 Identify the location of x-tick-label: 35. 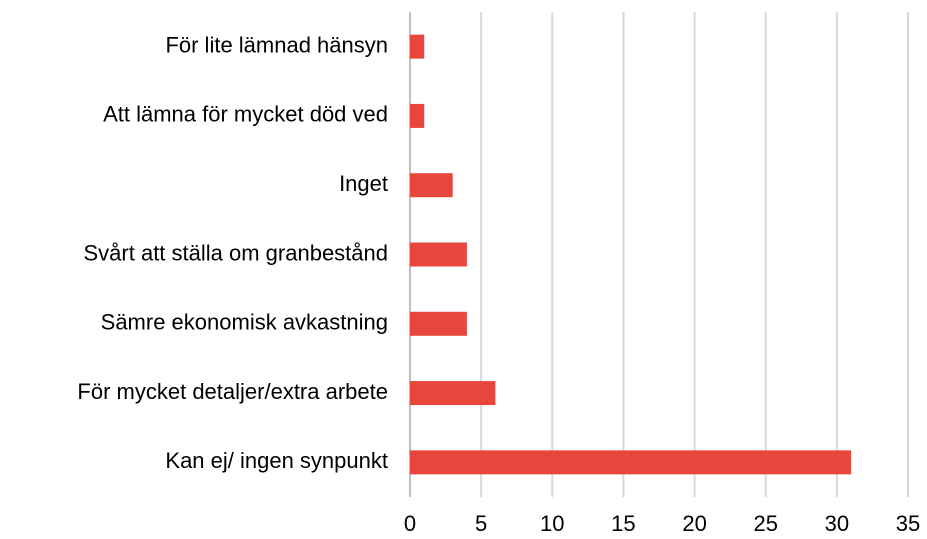
(908, 523).